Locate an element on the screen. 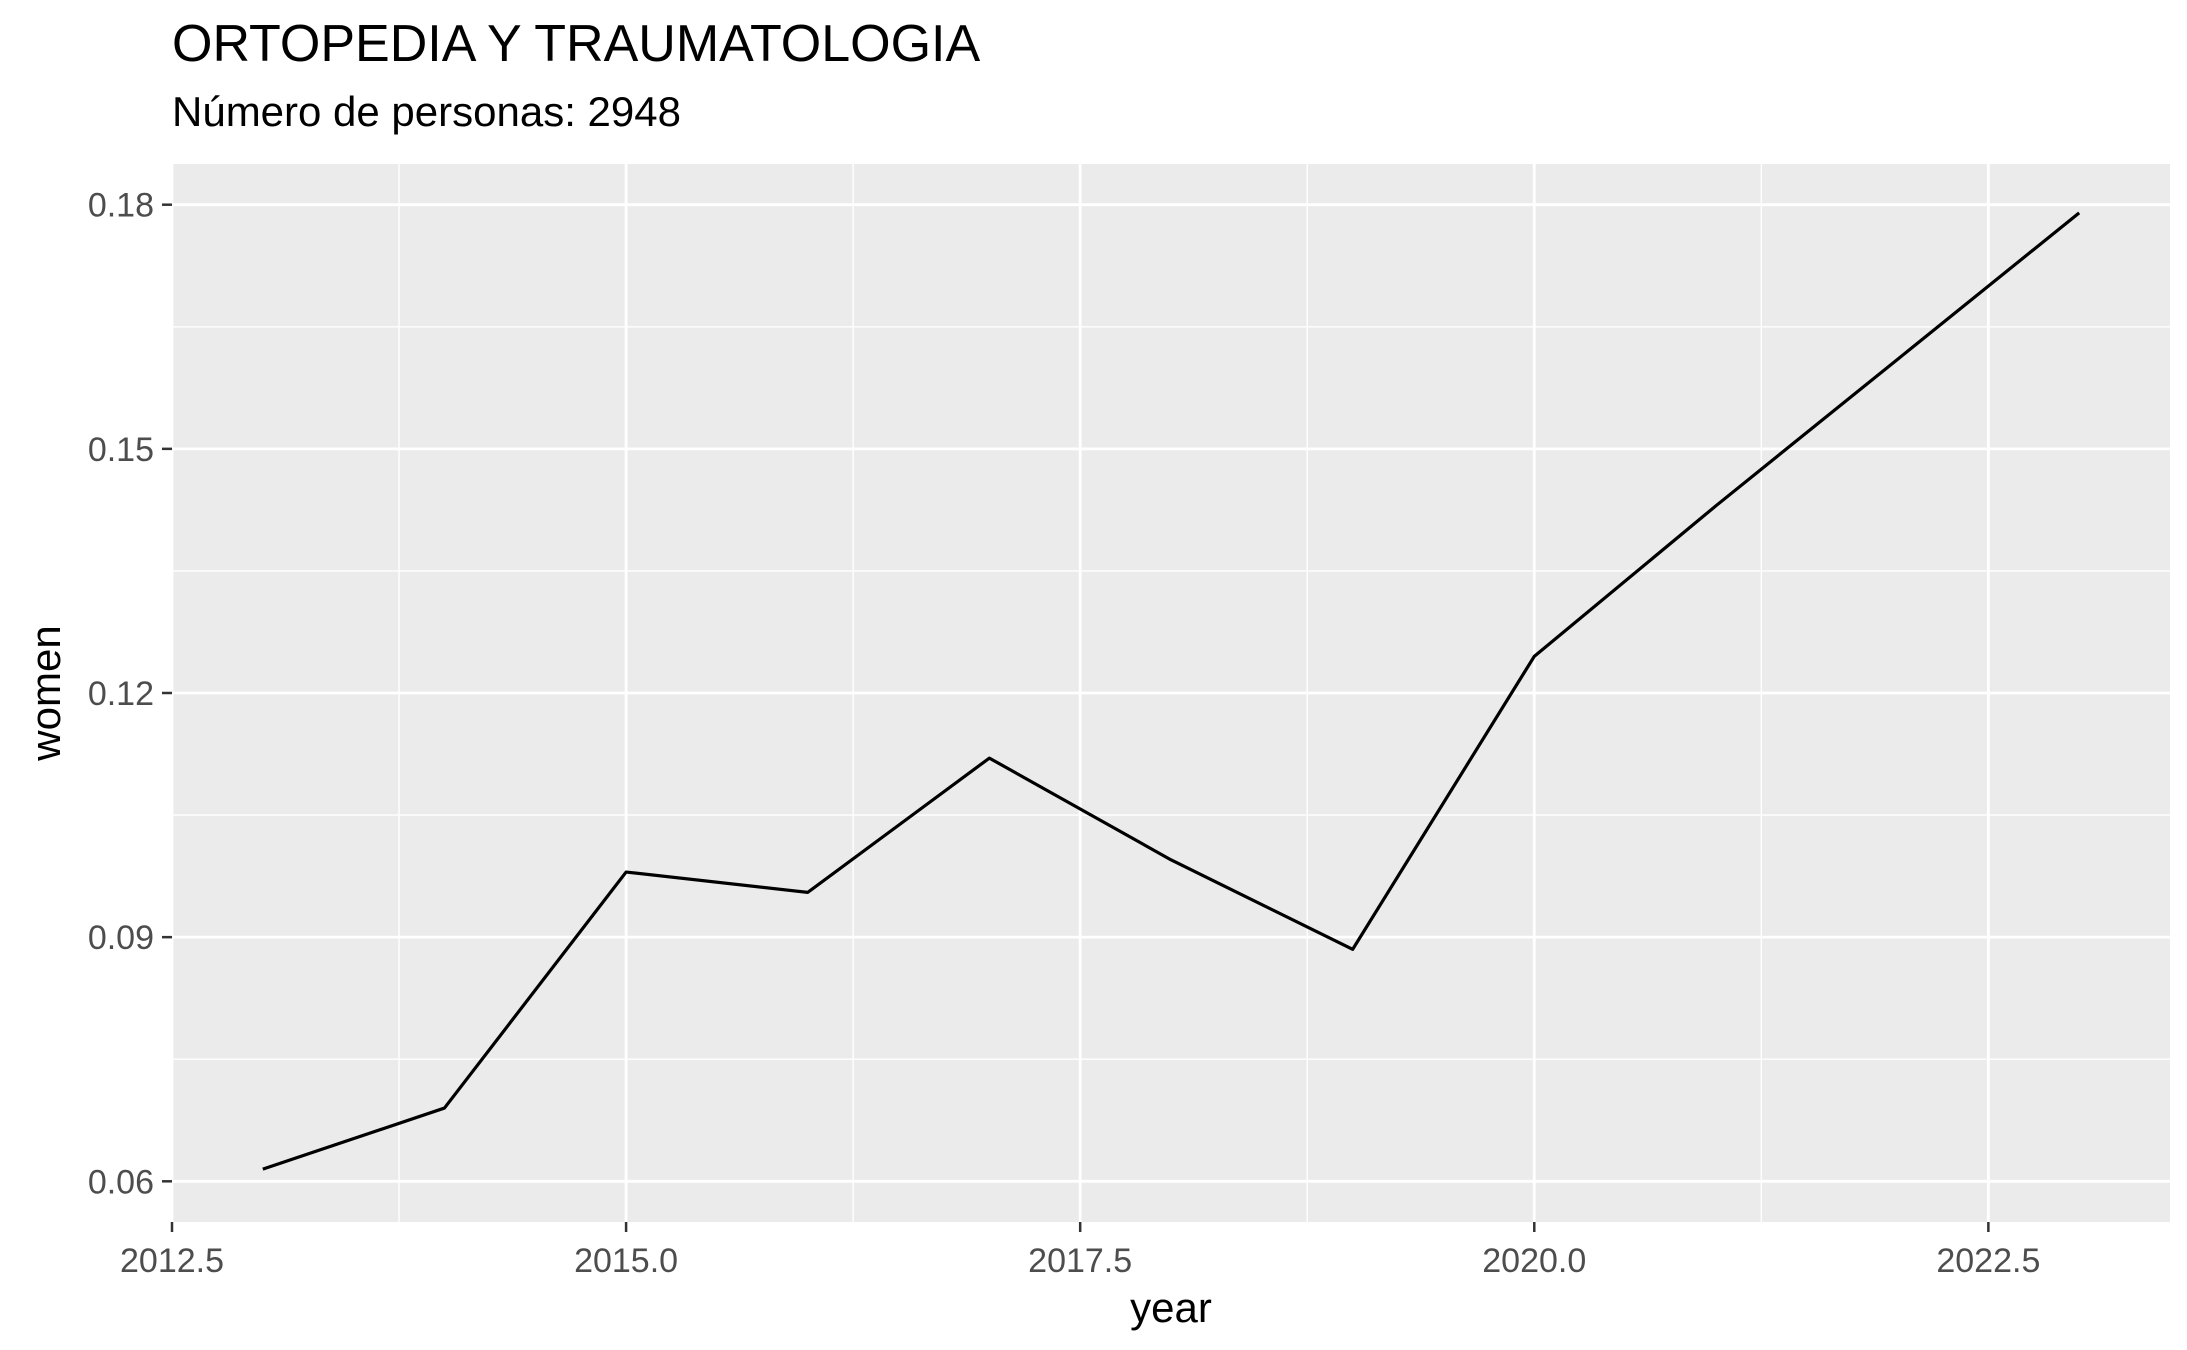 This screenshot has height=1350, width=2187. y-tick-label: 0.12 is located at coordinates (121, 694).